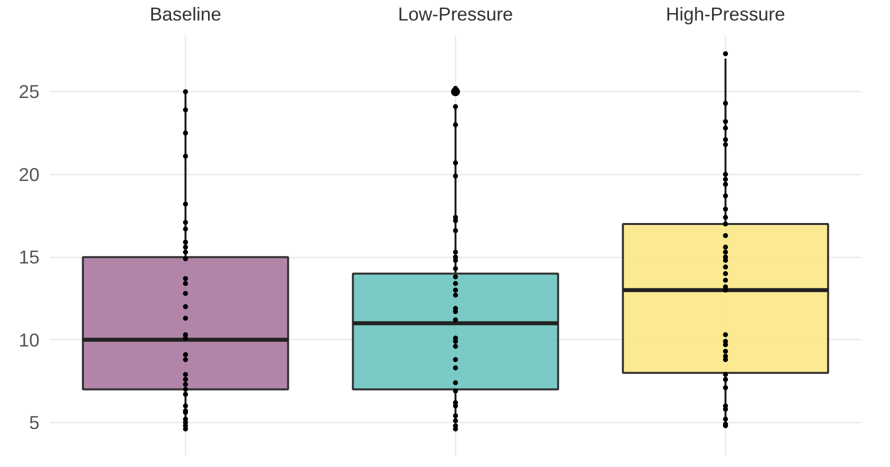 Image resolution: width=890 pixels, height=467 pixels. I want to click on y-tick-label: 15, so click(29, 257).